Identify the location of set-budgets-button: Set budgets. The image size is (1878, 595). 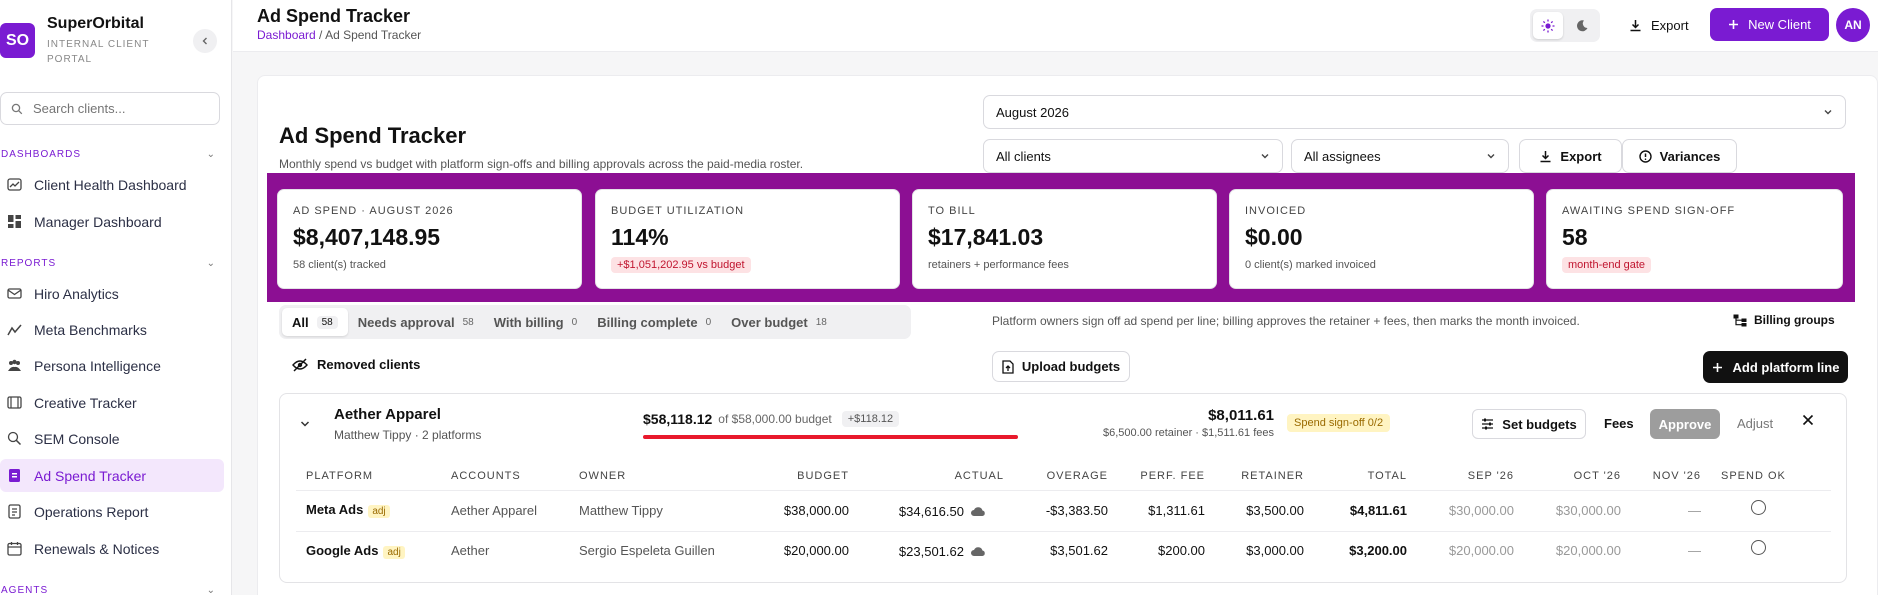
(1529, 424).